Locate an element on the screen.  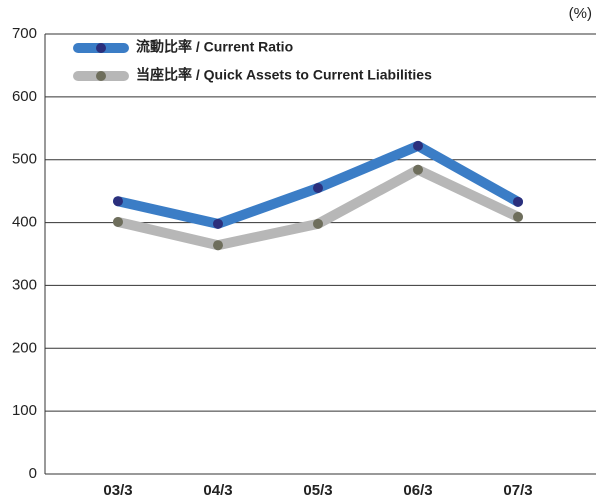
y-tick-label: 500 is located at coordinates (24, 159).